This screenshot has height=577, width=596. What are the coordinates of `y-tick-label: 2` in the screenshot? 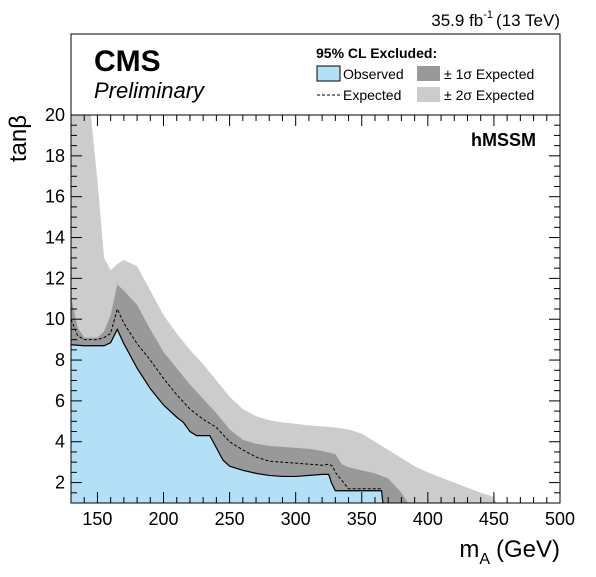 It's located at (60, 483).